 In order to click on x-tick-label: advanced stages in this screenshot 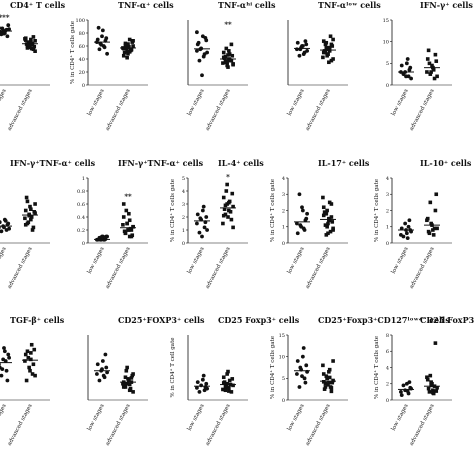, I will do `click(318, 110)`.